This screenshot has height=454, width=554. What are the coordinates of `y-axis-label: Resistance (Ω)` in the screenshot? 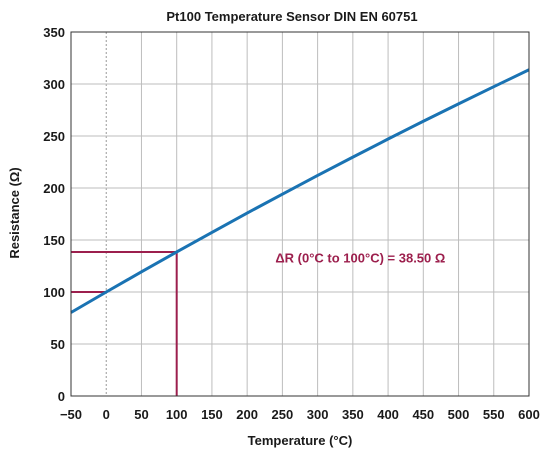 It's located at (14, 212).